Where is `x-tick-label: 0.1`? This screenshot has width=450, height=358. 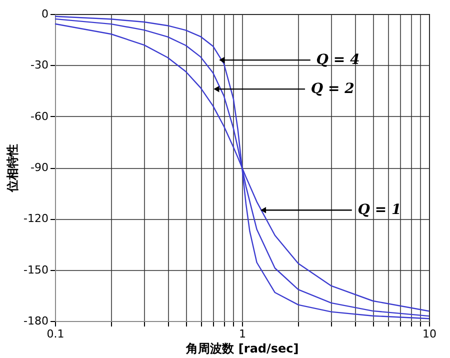 x-tick-label: 0.1 is located at coordinates (55, 334).